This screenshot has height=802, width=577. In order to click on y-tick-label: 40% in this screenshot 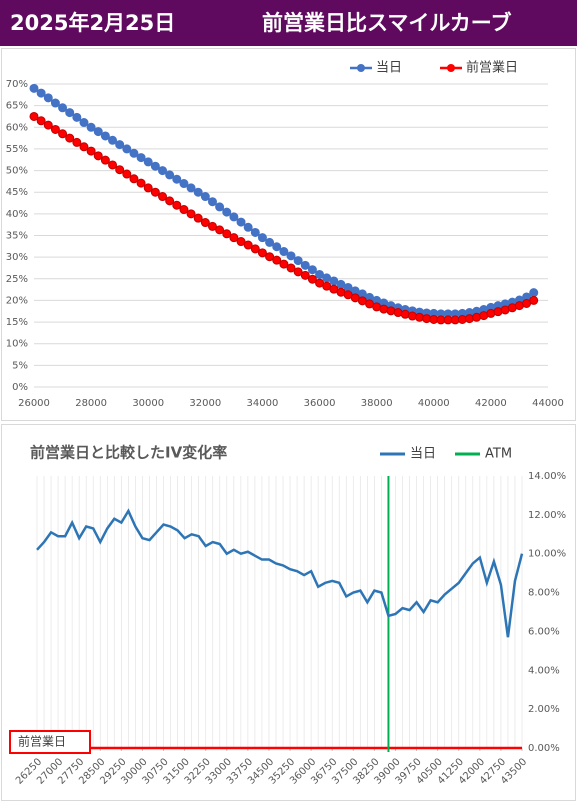, I will do `click(17, 214)`.